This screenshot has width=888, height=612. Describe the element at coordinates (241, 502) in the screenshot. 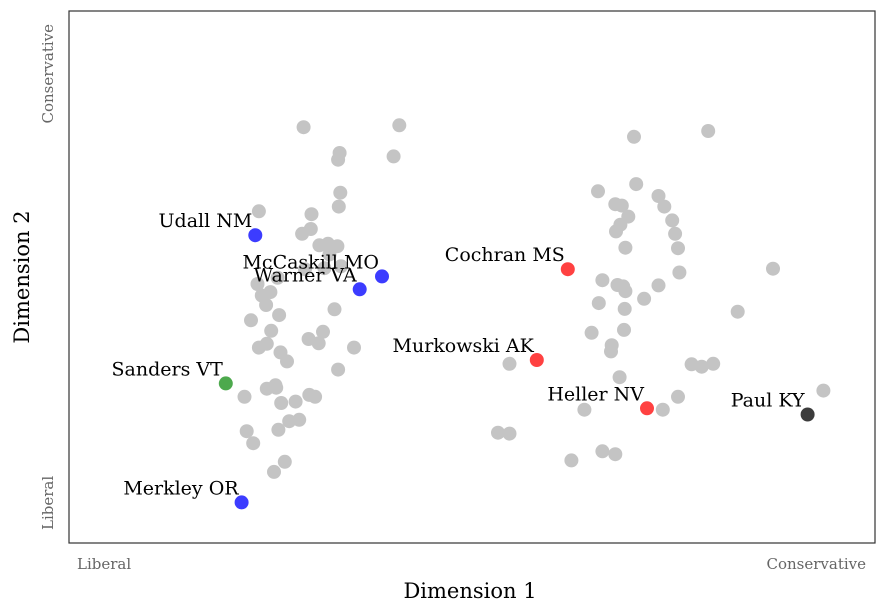

I see `highlighted-point-merkley-or` at that location.